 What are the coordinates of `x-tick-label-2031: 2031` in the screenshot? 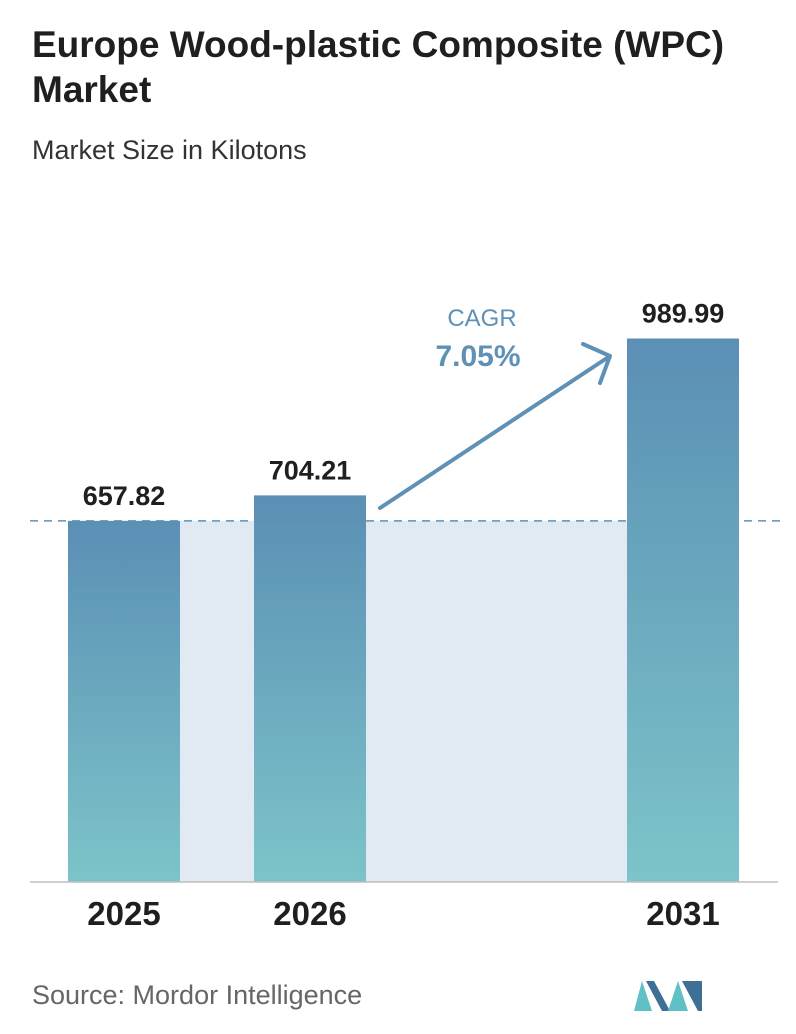 It's located at (682, 913).